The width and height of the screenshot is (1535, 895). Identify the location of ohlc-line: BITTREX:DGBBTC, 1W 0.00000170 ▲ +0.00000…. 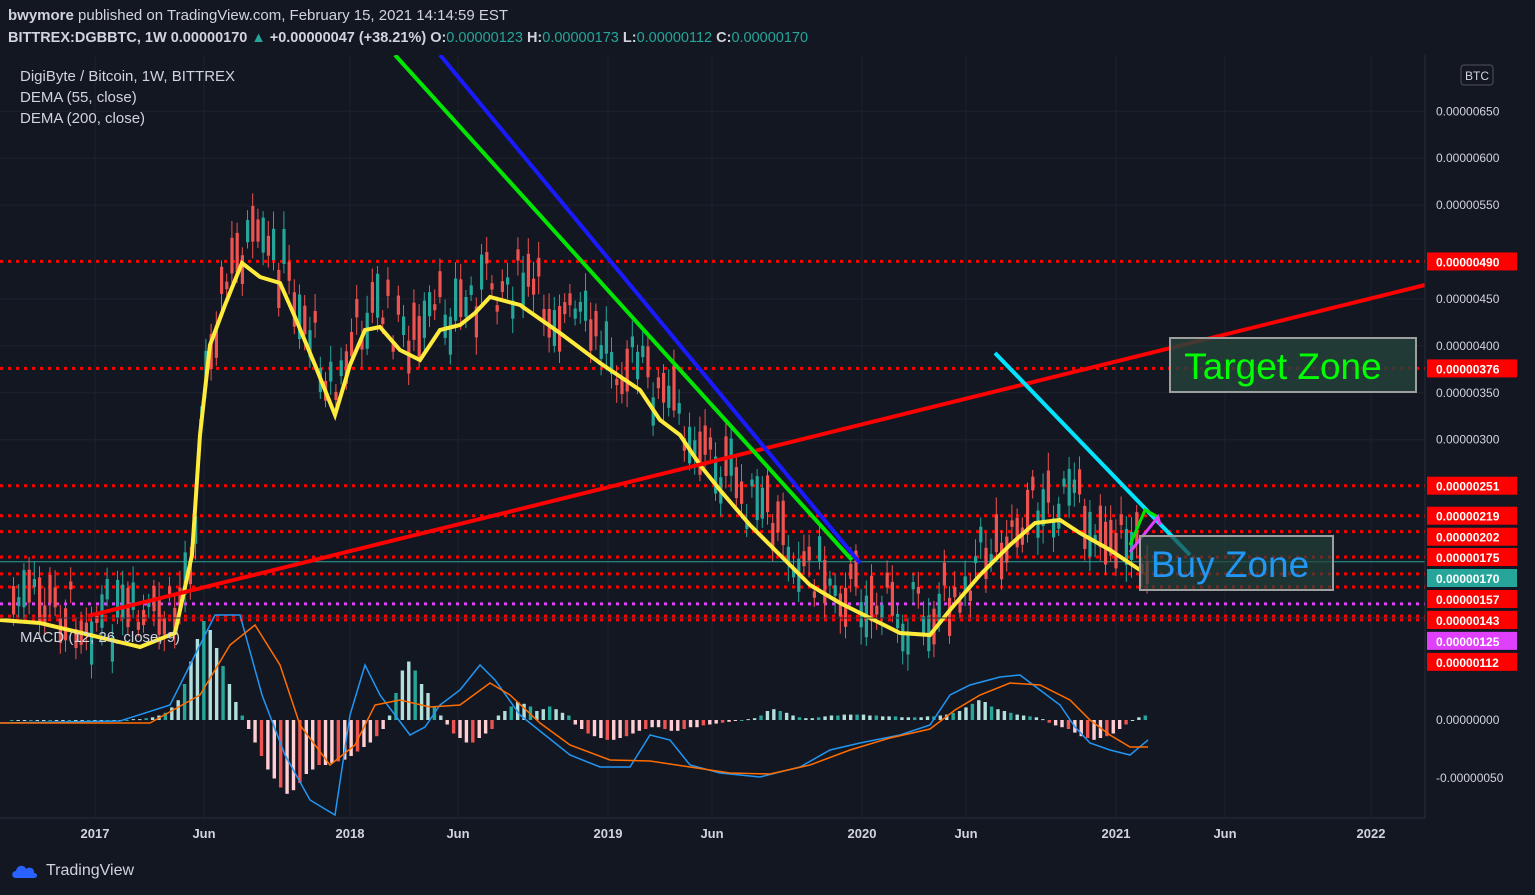
(408, 38).